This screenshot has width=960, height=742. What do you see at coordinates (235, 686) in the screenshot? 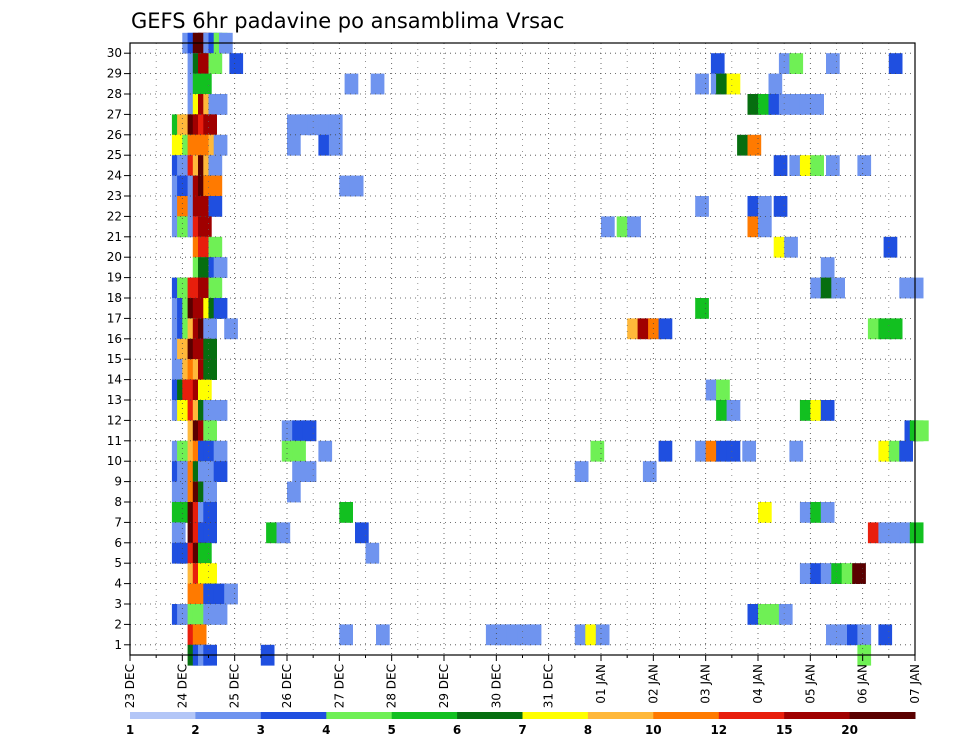
I see `x-tick-label: 25 DEC` at bounding box center [235, 686].